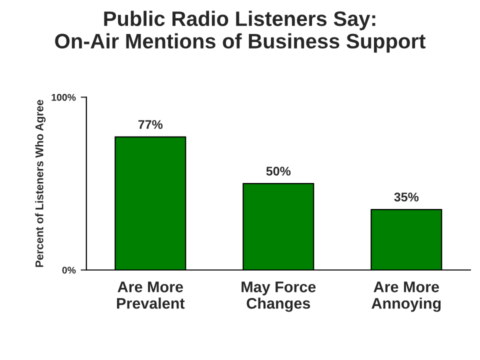  Describe the element at coordinates (240, 31) in the screenshot. I see `chart-title: Public Radio Listeners Say: On-Air Mentions of Business Support` at that location.